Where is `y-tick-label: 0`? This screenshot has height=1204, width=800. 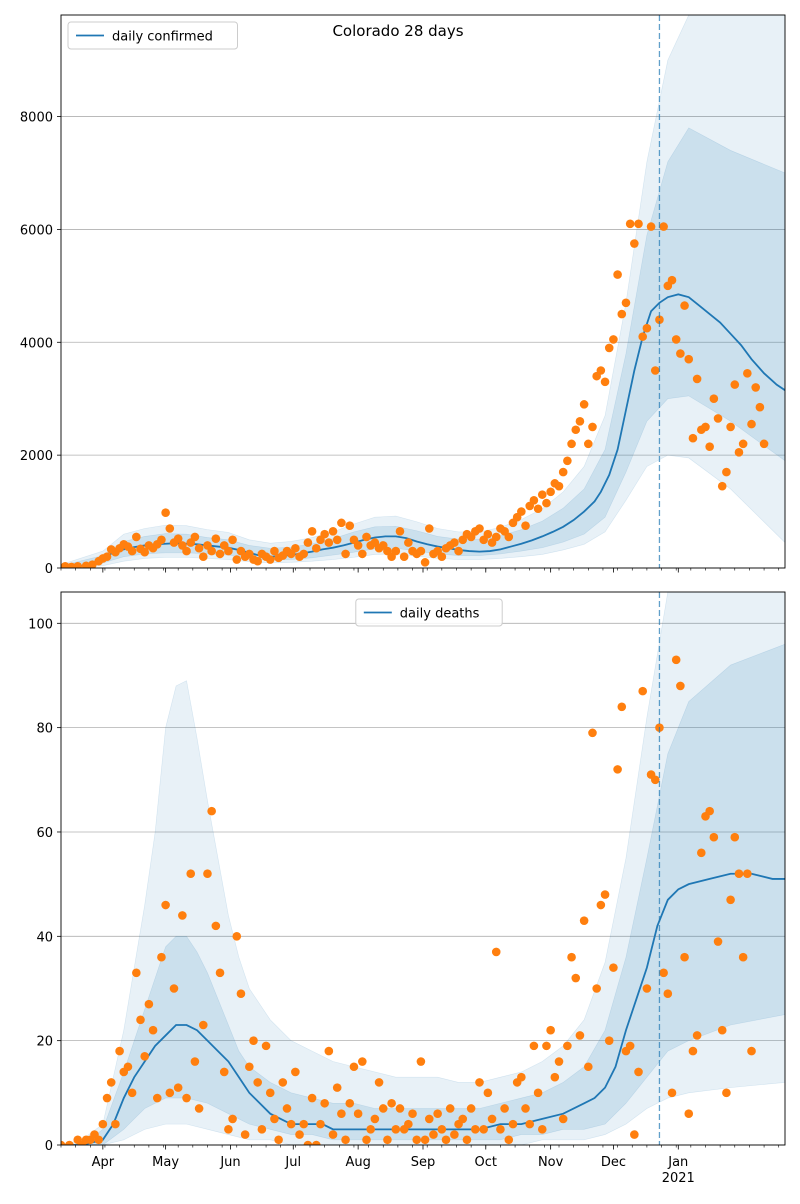
y-tick-label: 0 is located at coordinates (49, 569).